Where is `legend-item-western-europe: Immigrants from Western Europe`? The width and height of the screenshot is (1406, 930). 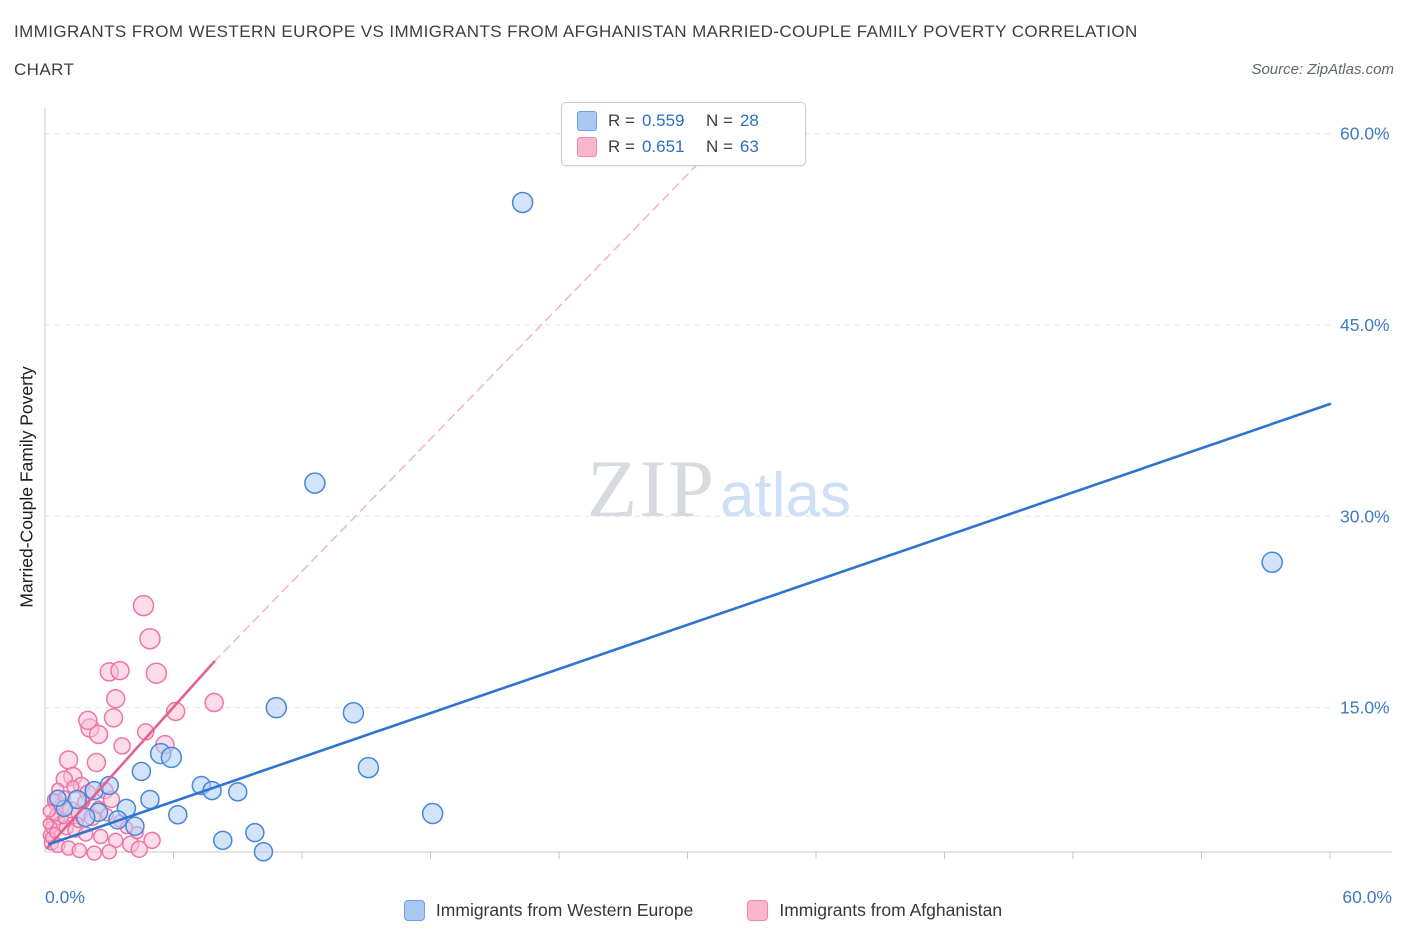
legend-item-western-europe: Immigrants from Western Europe is located at coordinates (548, 910).